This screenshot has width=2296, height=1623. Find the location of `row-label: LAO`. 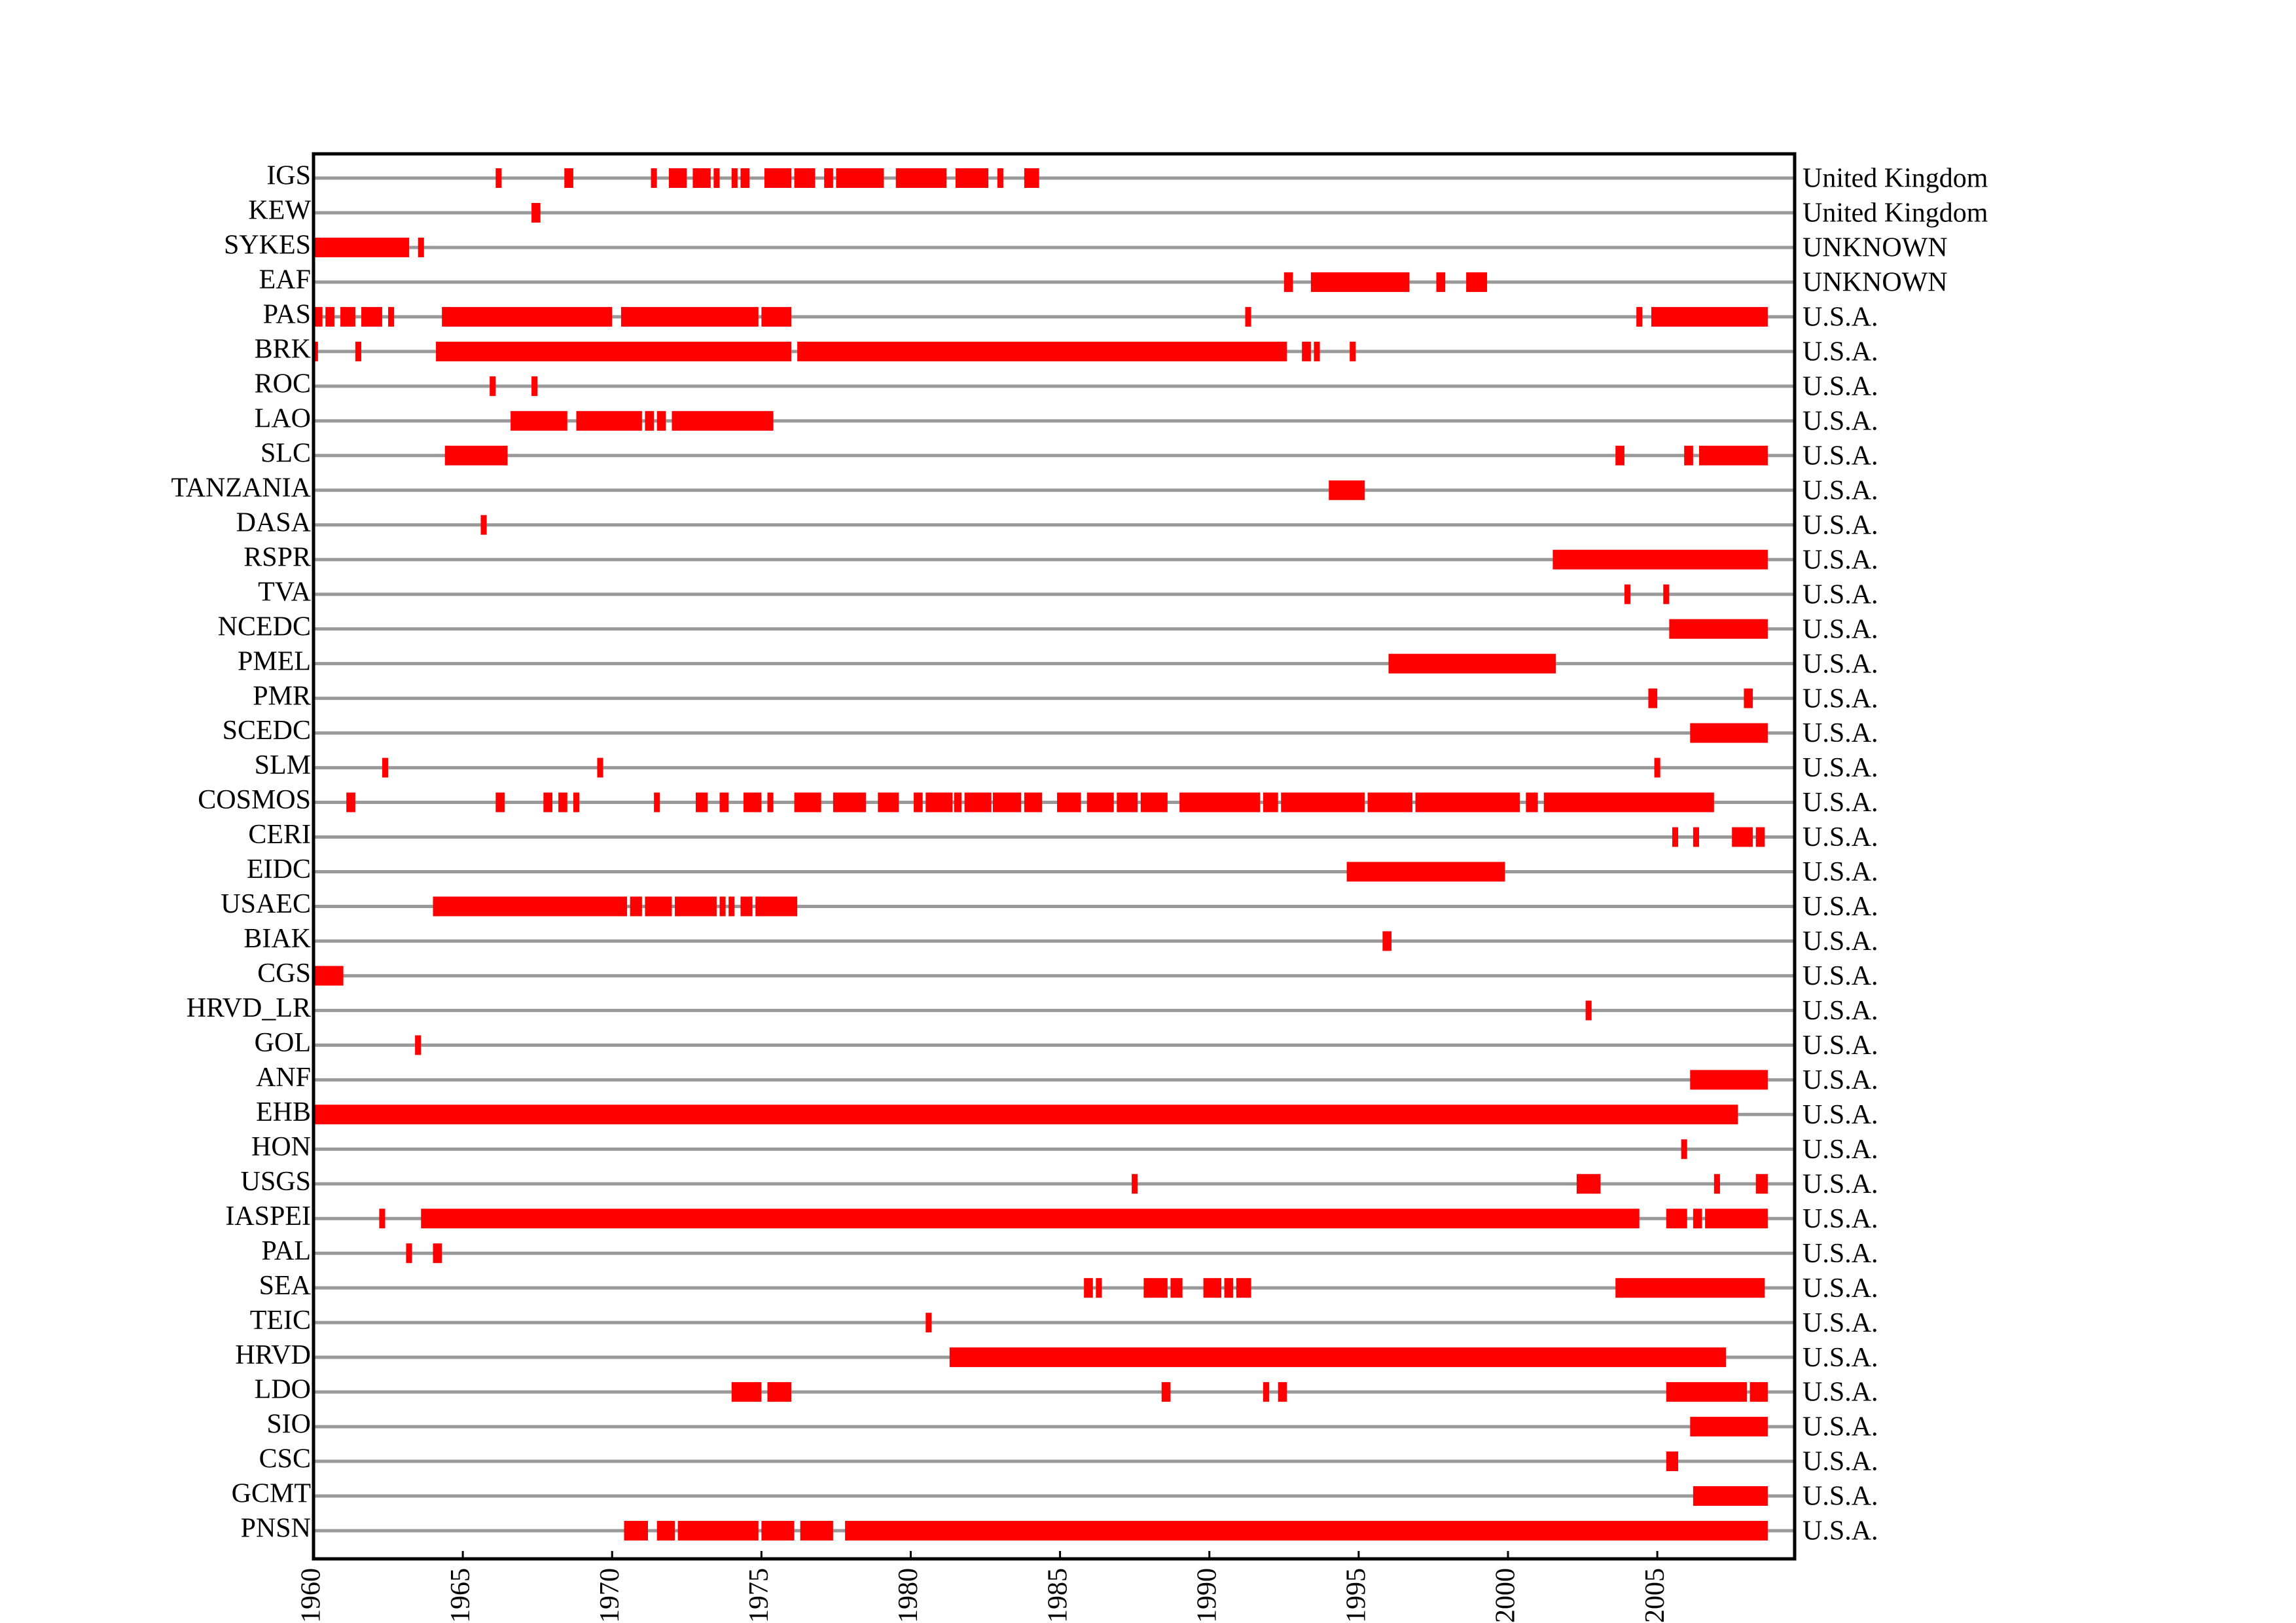

row-label: LAO is located at coordinates (283, 418).